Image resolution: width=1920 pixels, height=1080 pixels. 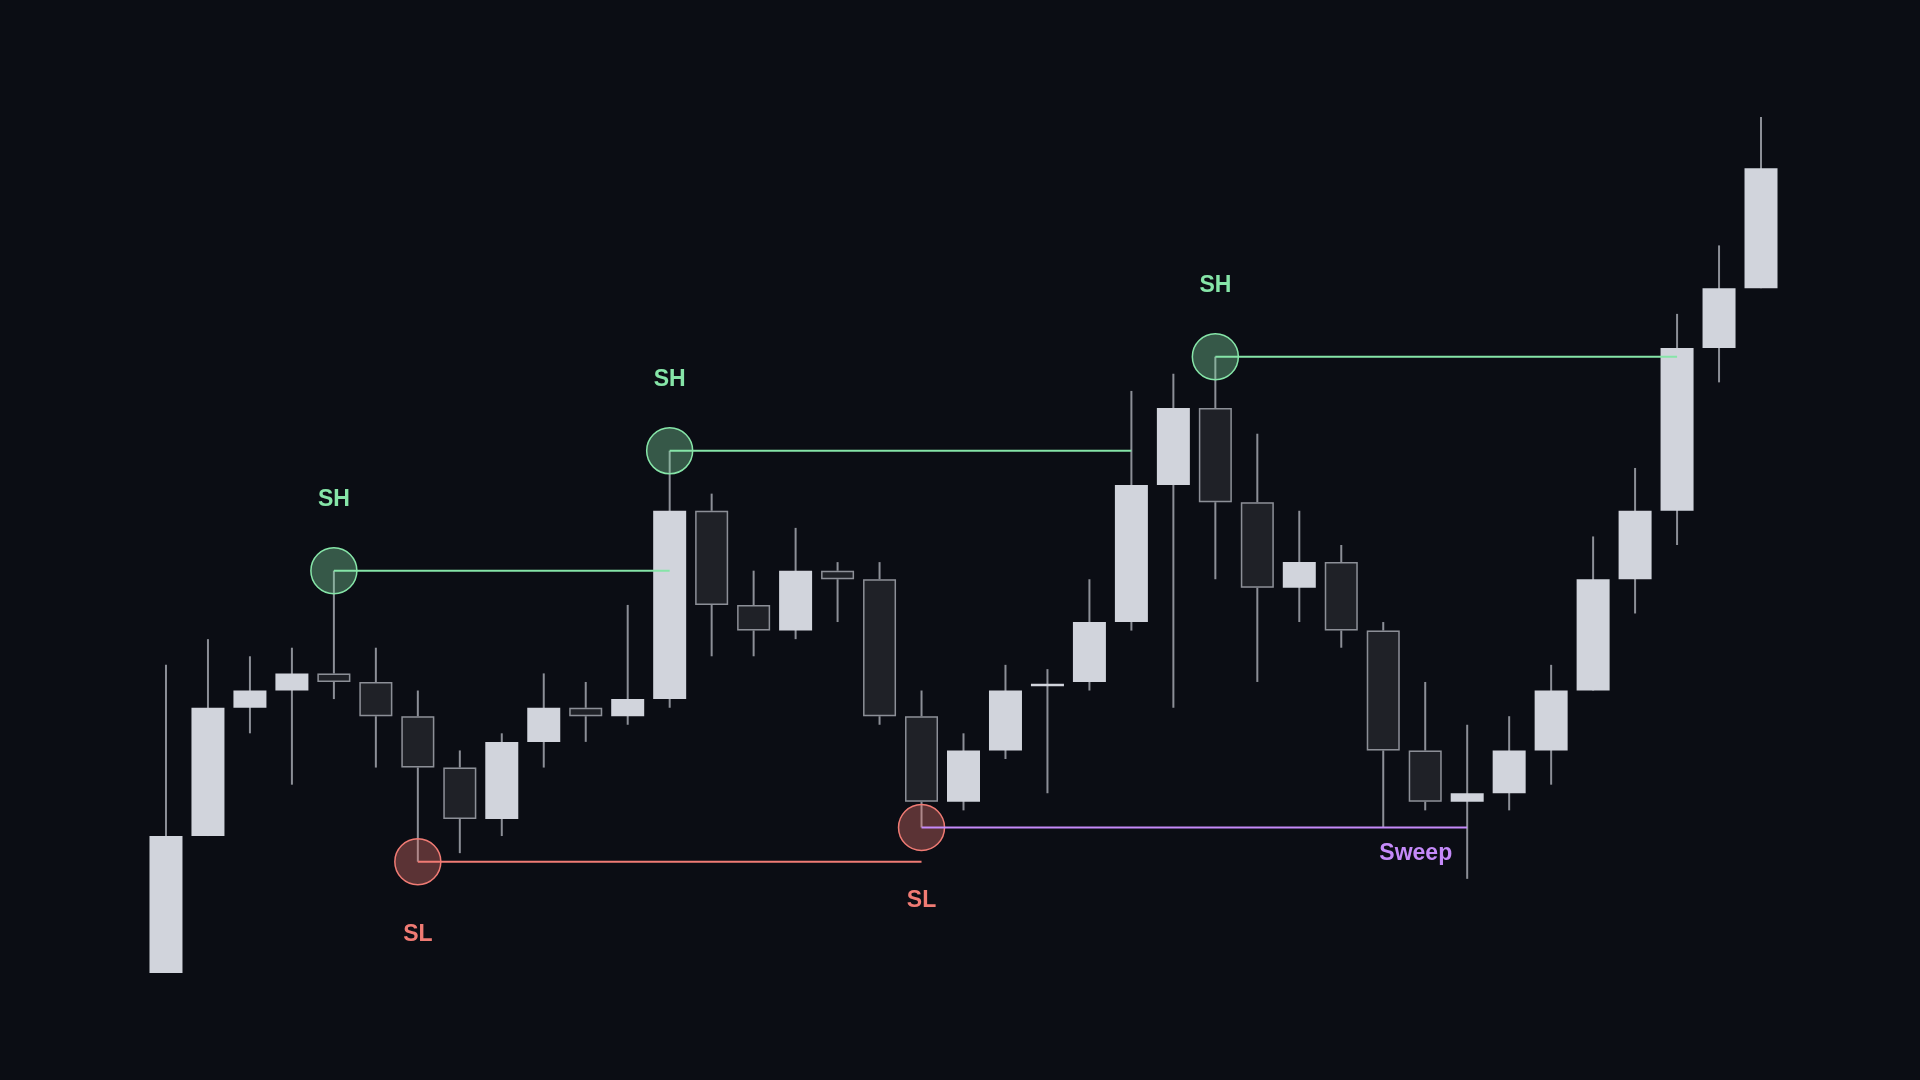 I want to click on series-label: SL, so click(x=418, y=933).